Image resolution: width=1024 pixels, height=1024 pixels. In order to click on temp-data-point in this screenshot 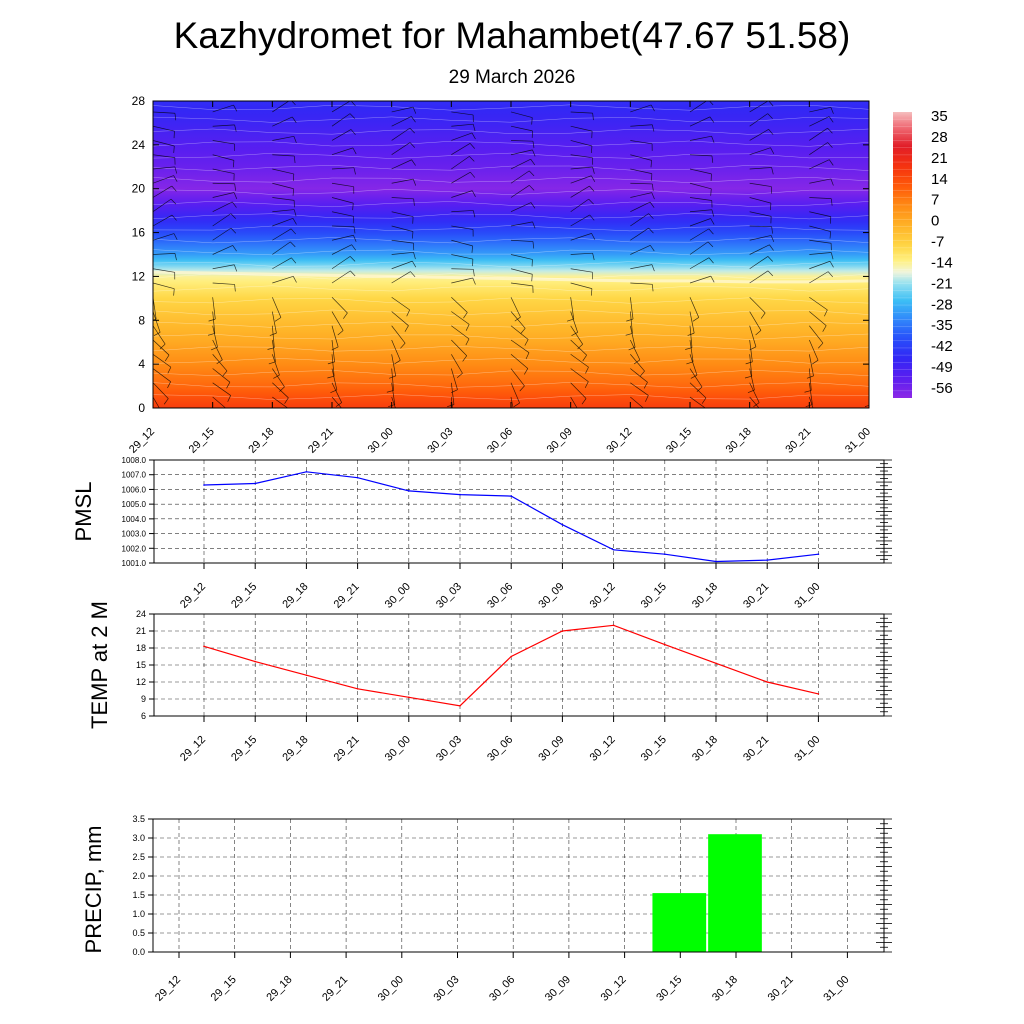, I will do `click(306, 675)`.